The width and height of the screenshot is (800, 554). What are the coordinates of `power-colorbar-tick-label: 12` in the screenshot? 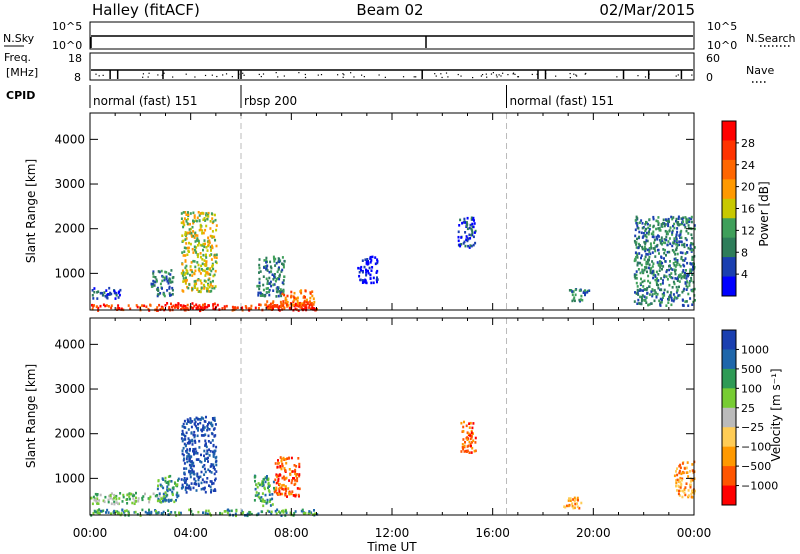 It's located at (748, 230).